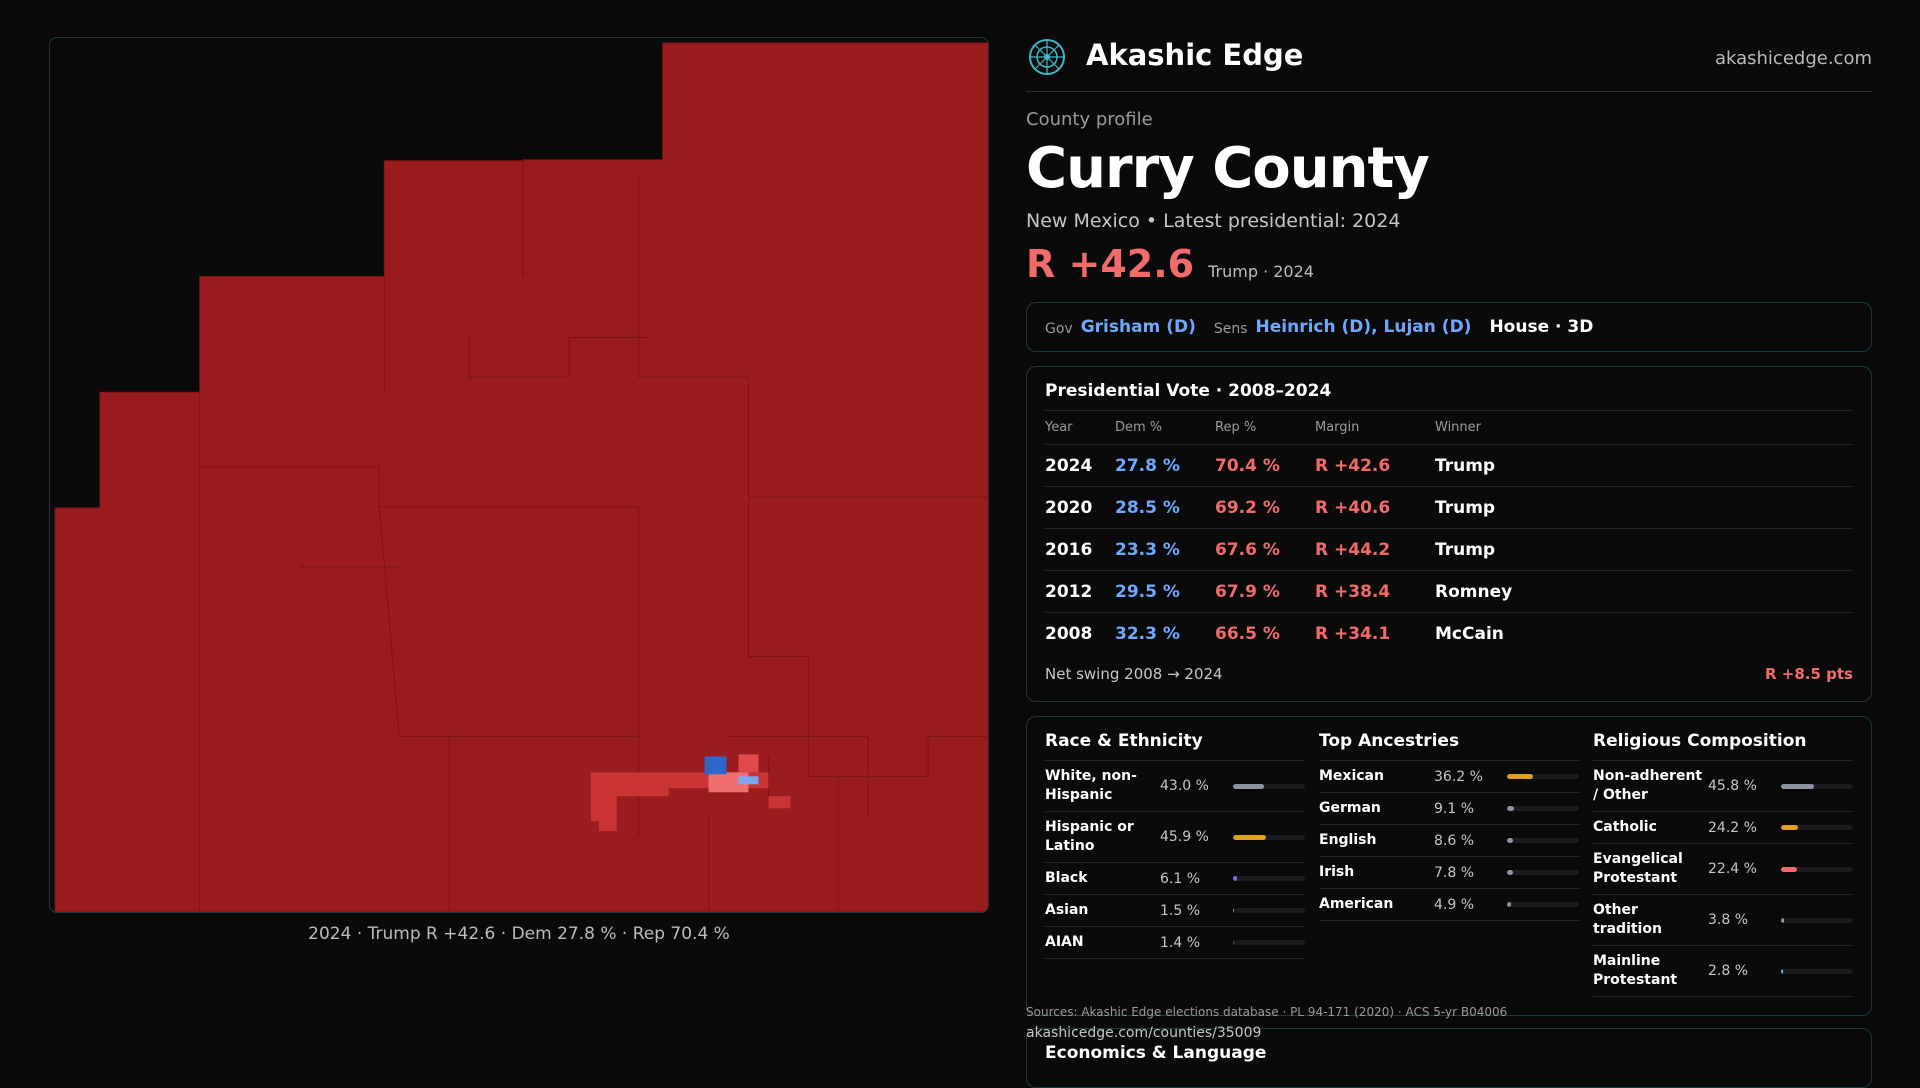 The width and height of the screenshot is (1920, 1088). I want to click on item-label: Asian, so click(1067, 910).